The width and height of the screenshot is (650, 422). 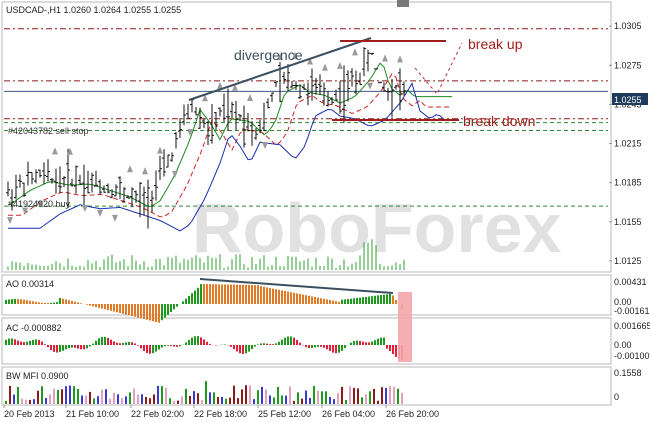 I want to click on last-price-badge-bg, so click(x=630, y=99).